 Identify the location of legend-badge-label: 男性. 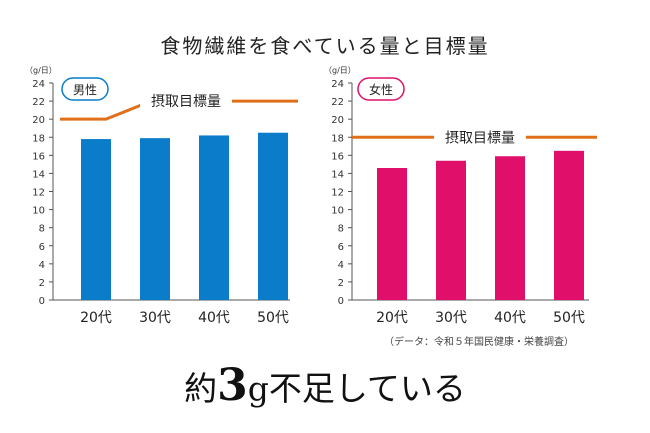
(85, 90).